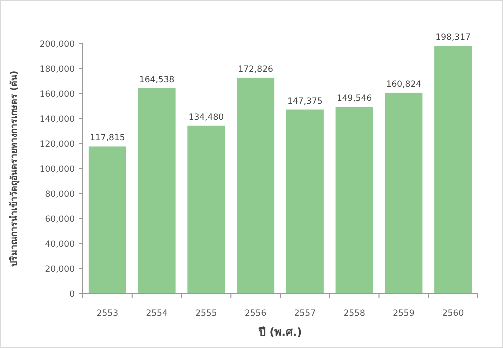  I want to click on y-tick-label: 100,000, so click(57, 170).